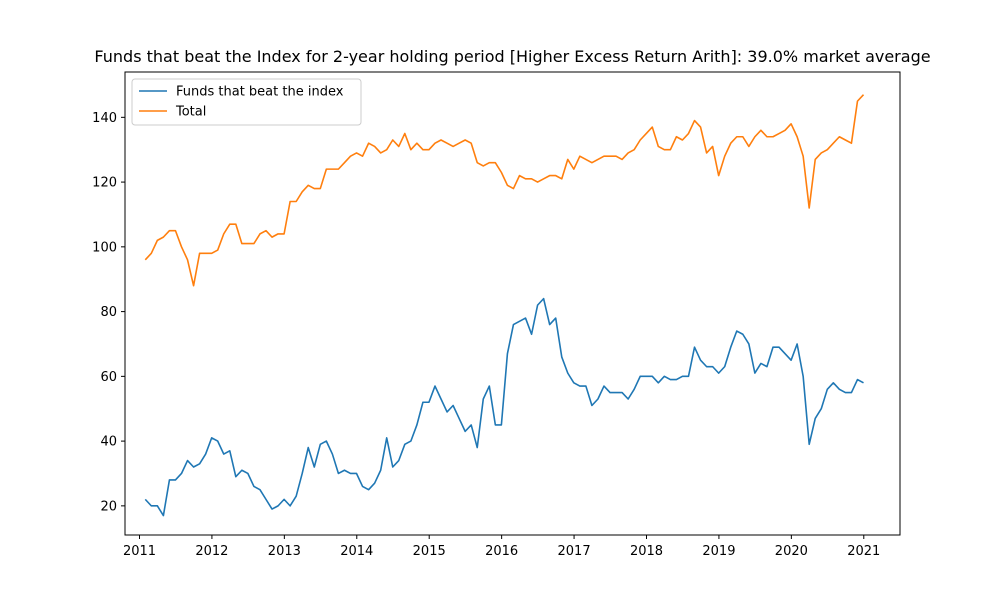  What do you see at coordinates (646, 551) in the screenshot?
I see `x-tick-label: 2018` at bounding box center [646, 551].